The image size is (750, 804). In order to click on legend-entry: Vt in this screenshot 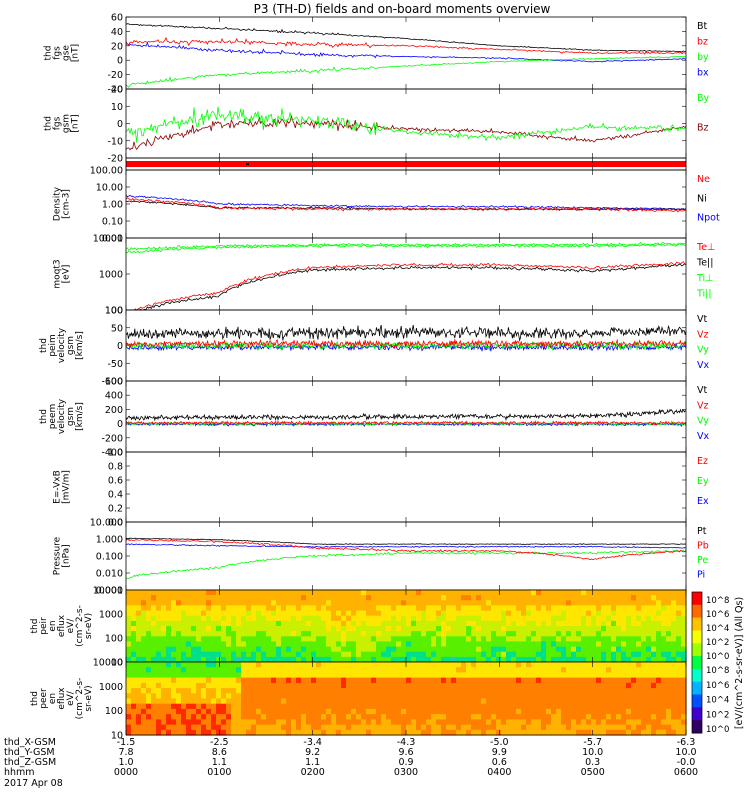, I will do `click(702, 319)`.